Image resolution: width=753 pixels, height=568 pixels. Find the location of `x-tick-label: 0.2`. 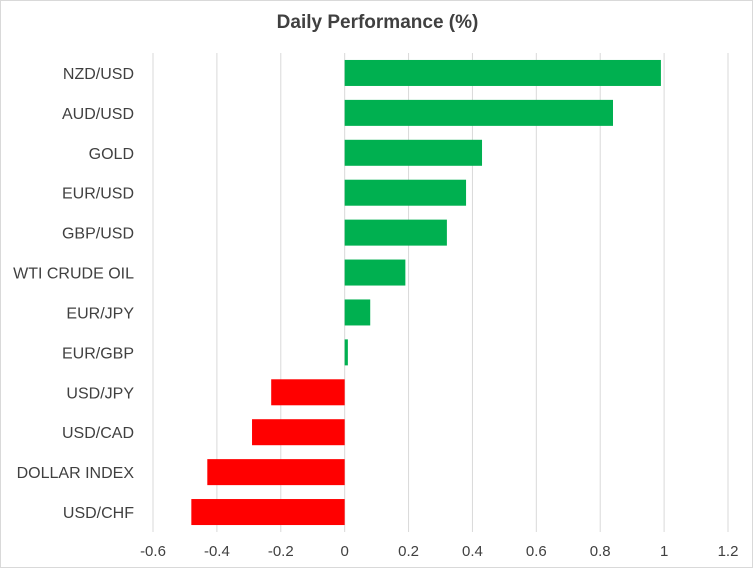

x-tick-label: 0.2 is located at coordinates (408, 551).